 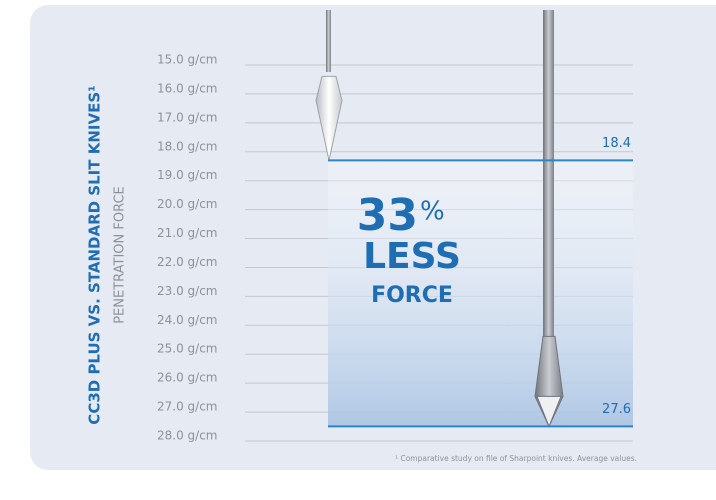 What do you see at coordinates (187, 204) in the screenshot?
I see `y-tick-label: 20.0 g/cm` at bounding box center [187, 204].